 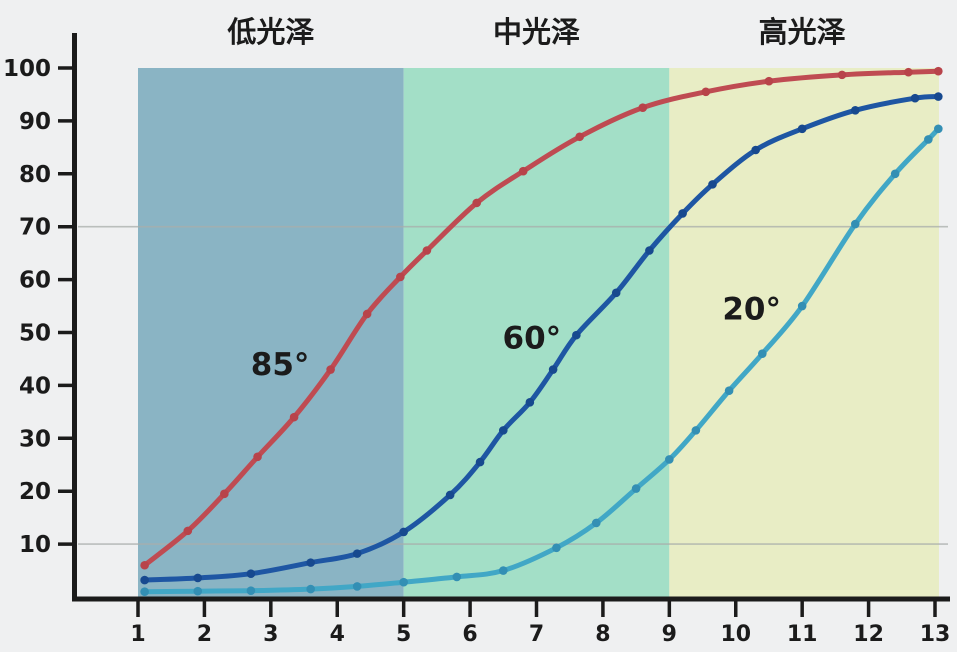 I want to click on region-high-gloss-title: 高光泽, so click(x=802, y=32).